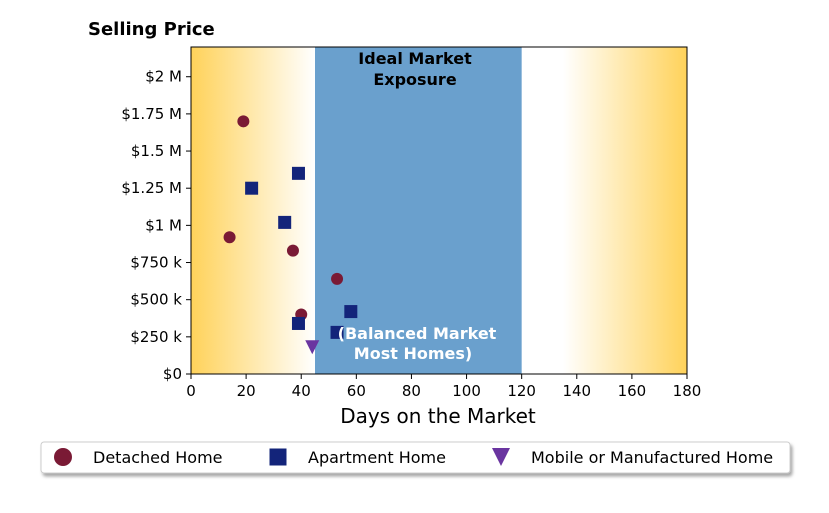  Describe the element at coordinates (151, 29) in the screenshot. I see `chart-title: Selling Price` at that location.